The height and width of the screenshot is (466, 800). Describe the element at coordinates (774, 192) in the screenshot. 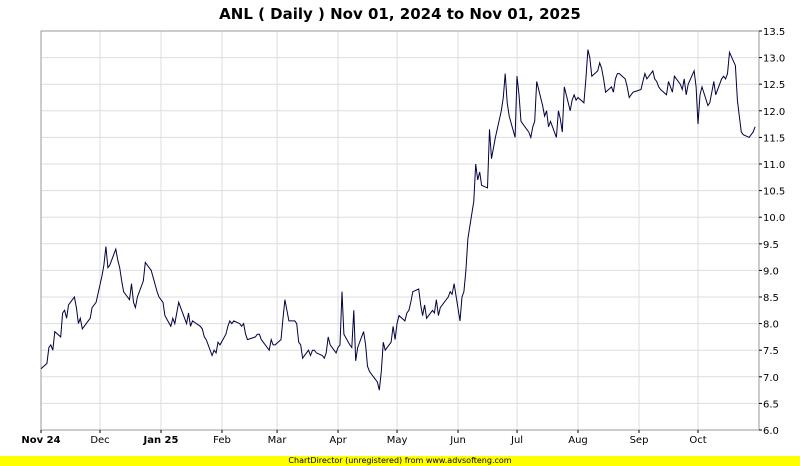

I see `y-tick-label: 10.5` at that location.